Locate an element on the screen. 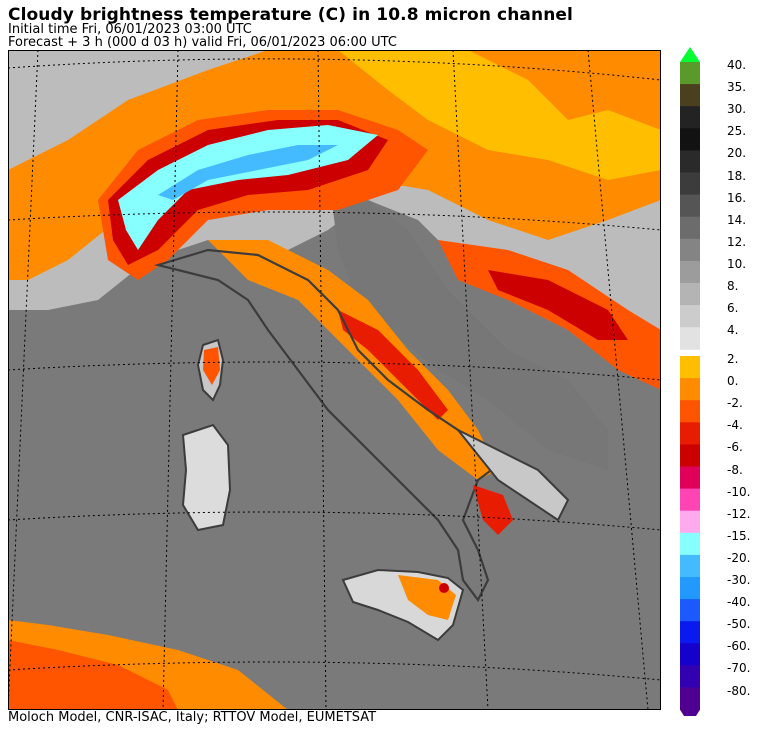 The width and height of the screenshot is (760, 731). northern-cloud-core is located at coordinates (499, 115).